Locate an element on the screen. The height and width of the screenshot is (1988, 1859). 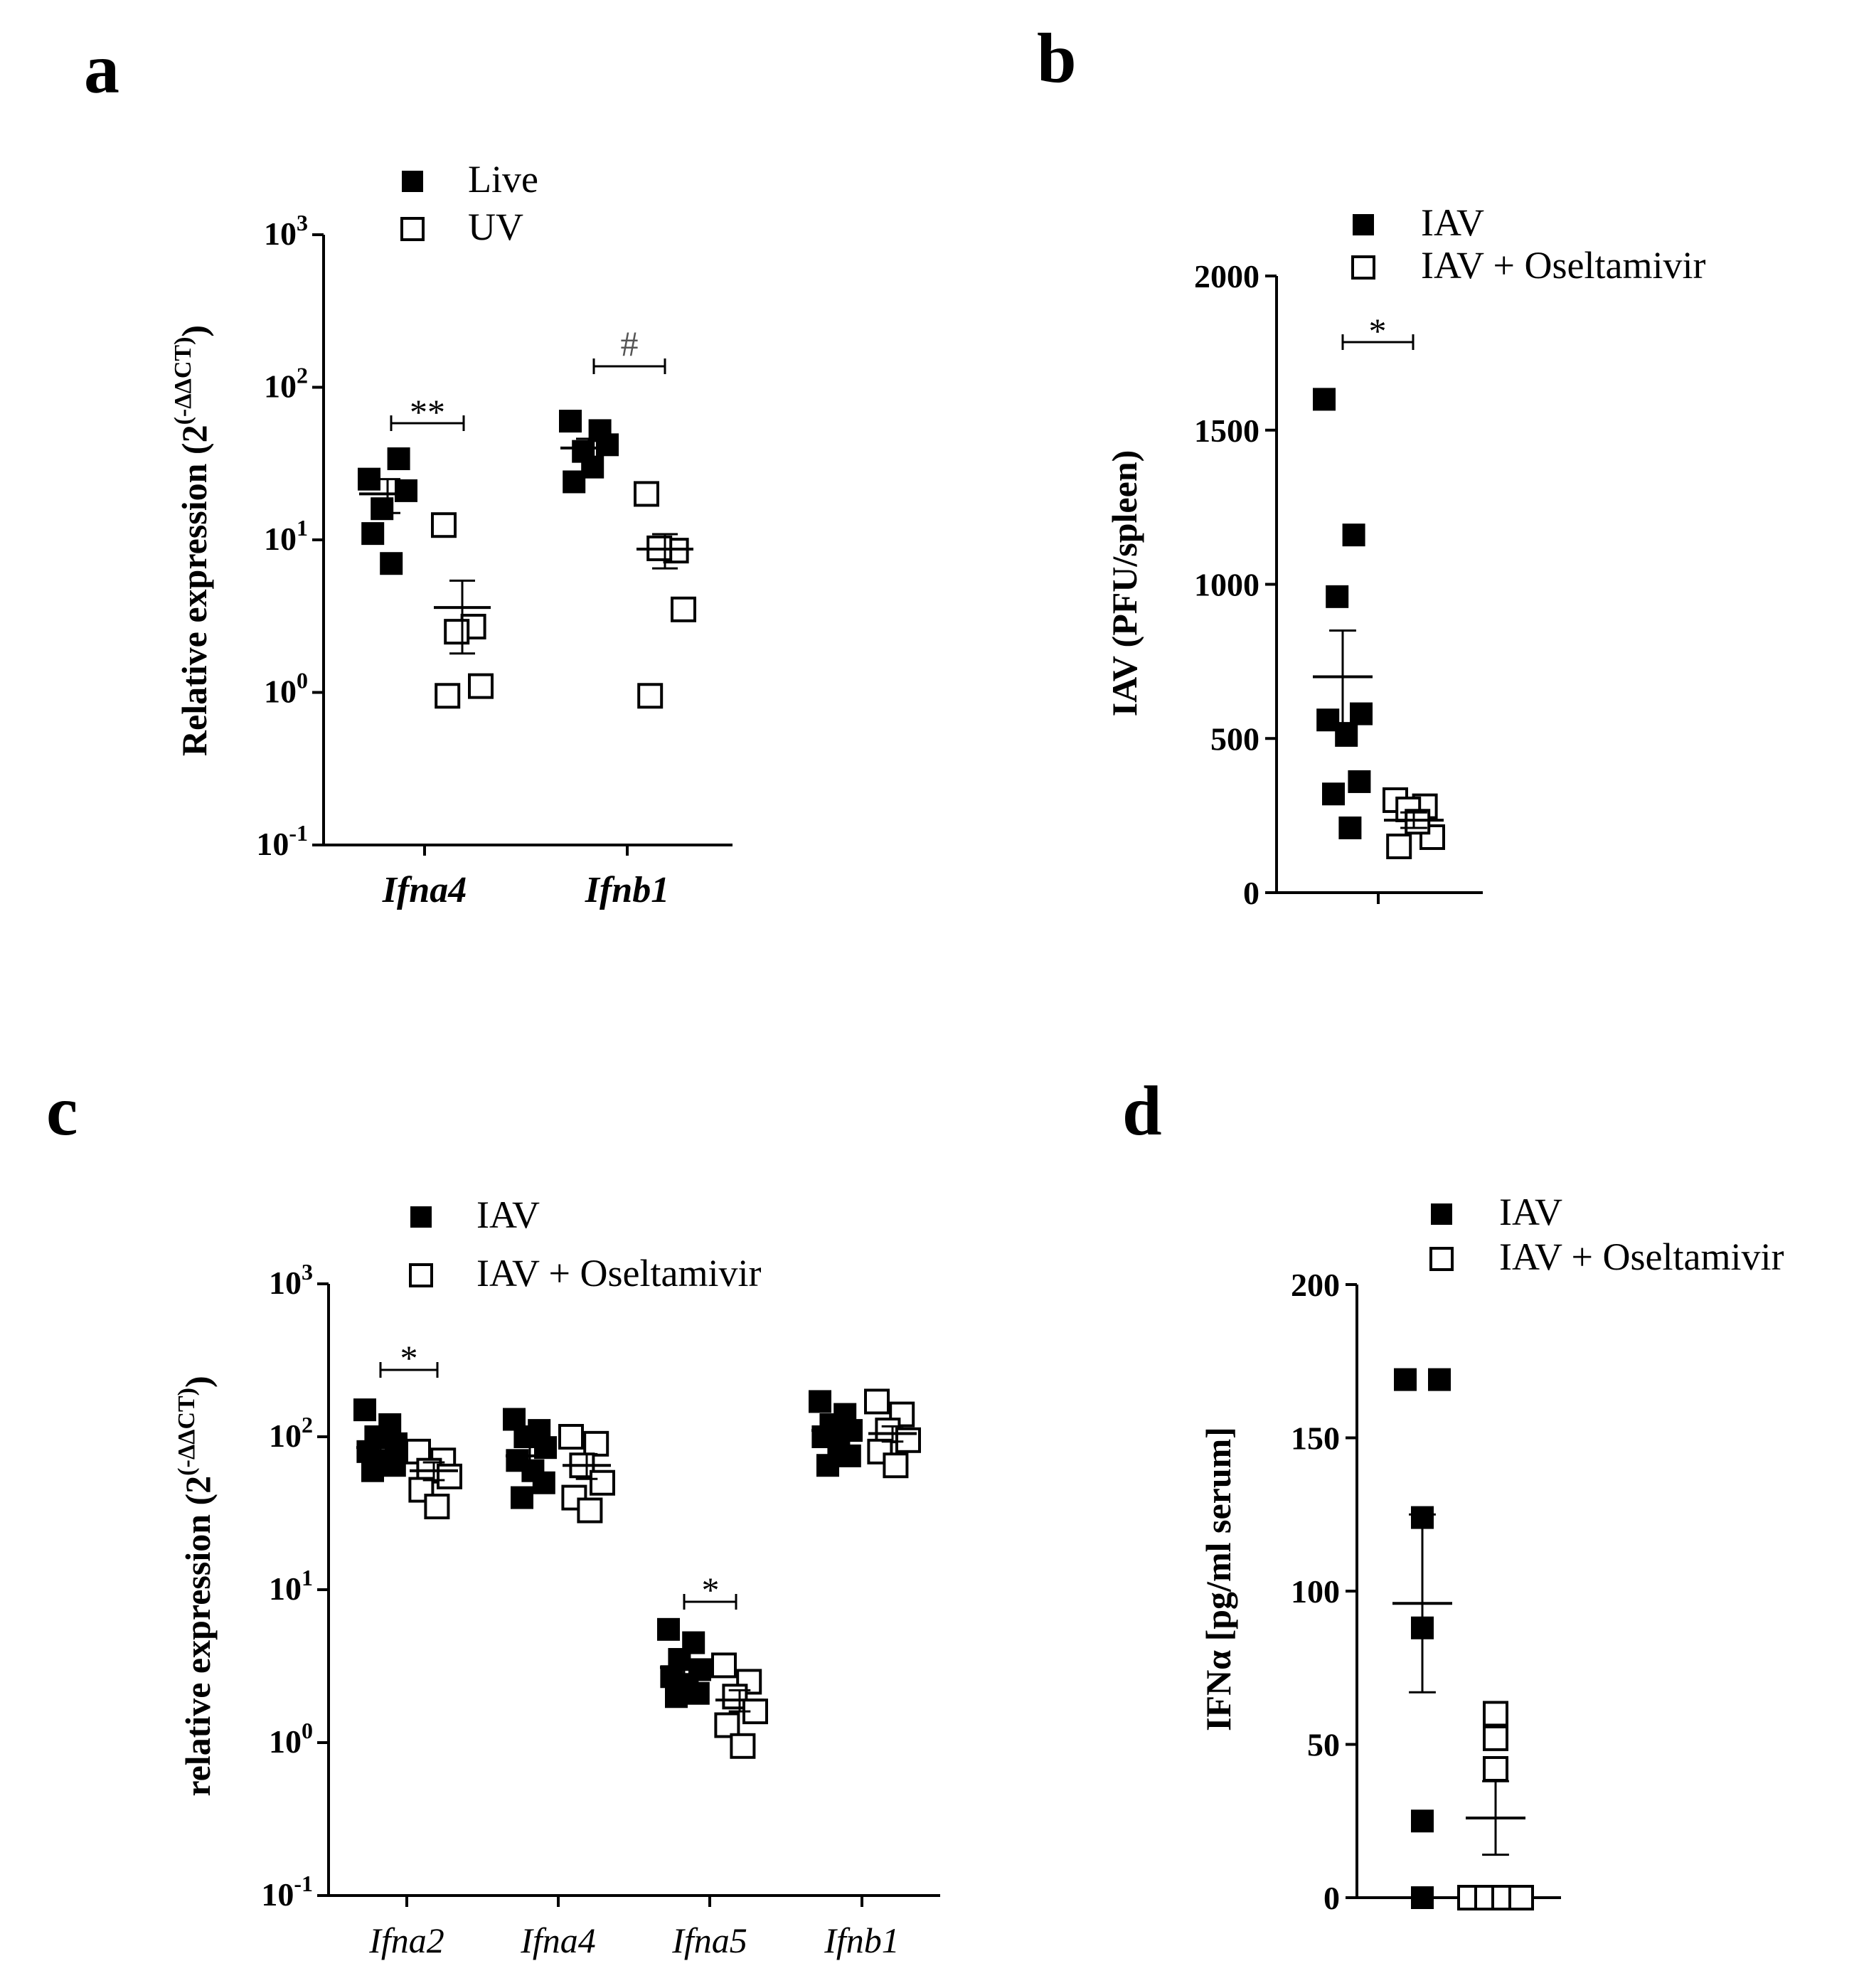
y-ticks-b: 2000 1500 1000 500 0 is located at coordinates (1235, 584).